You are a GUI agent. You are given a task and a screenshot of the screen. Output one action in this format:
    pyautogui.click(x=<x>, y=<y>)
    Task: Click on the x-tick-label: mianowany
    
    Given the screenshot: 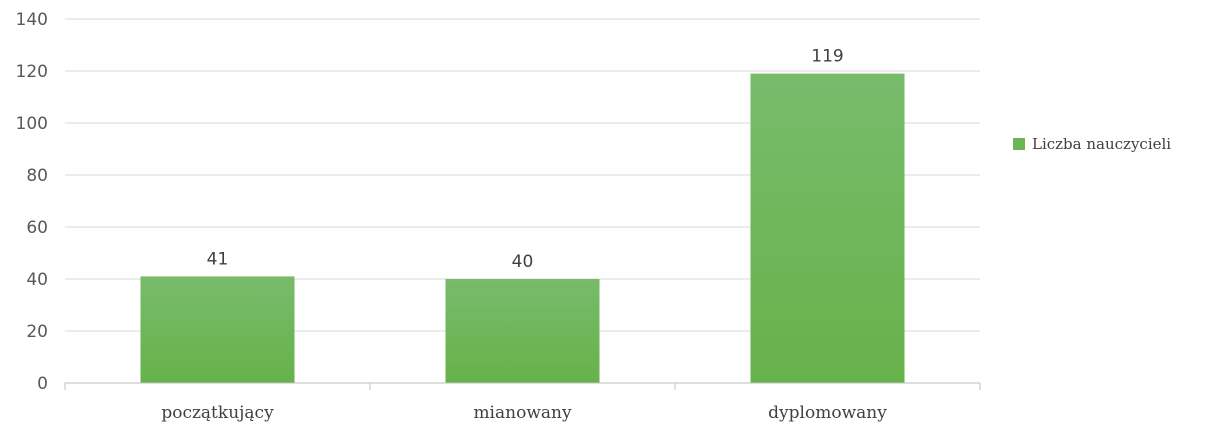 What is the action you would take?
    pyautogui.click(x=522, y=413)
    